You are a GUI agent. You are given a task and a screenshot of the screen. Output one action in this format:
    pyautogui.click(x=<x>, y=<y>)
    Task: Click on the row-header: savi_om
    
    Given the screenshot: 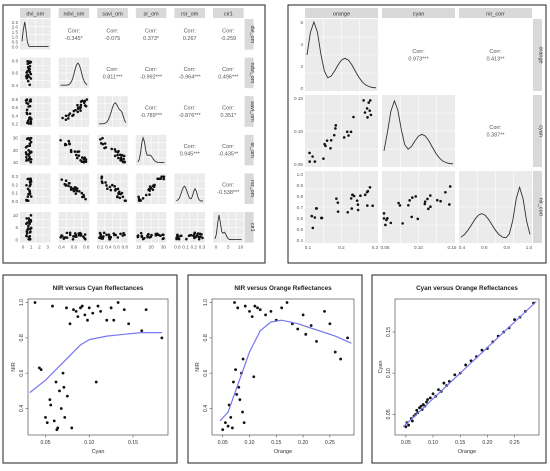 What is the action you would take?
    pyautogui.click(x=252, y=111)
    